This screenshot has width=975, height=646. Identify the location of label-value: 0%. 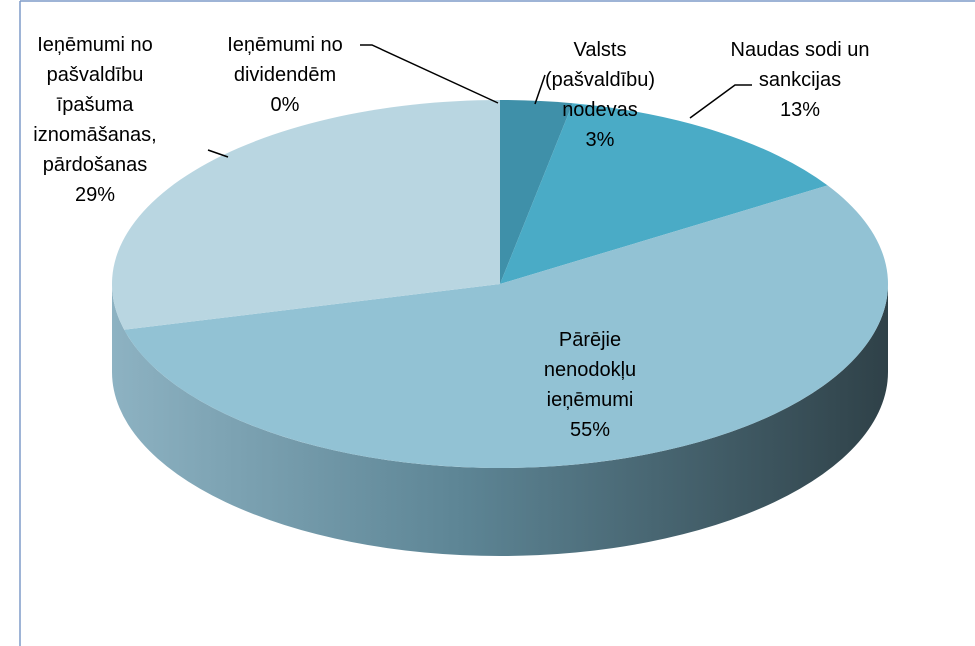
(285, 105).